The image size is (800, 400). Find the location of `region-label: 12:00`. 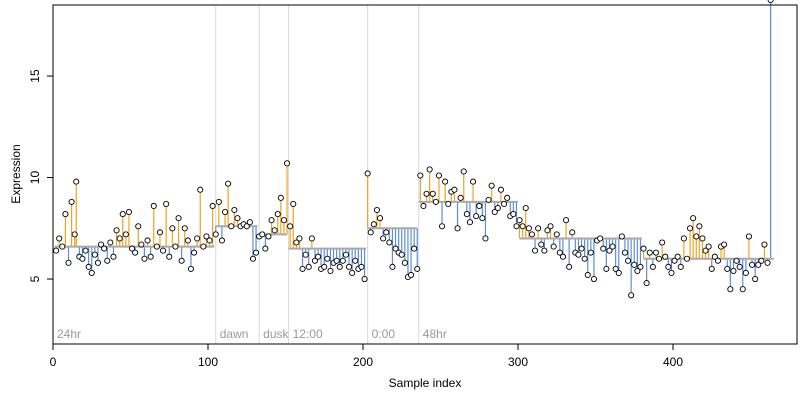

region-label: 12:00 is located at coordinates (308, 334).